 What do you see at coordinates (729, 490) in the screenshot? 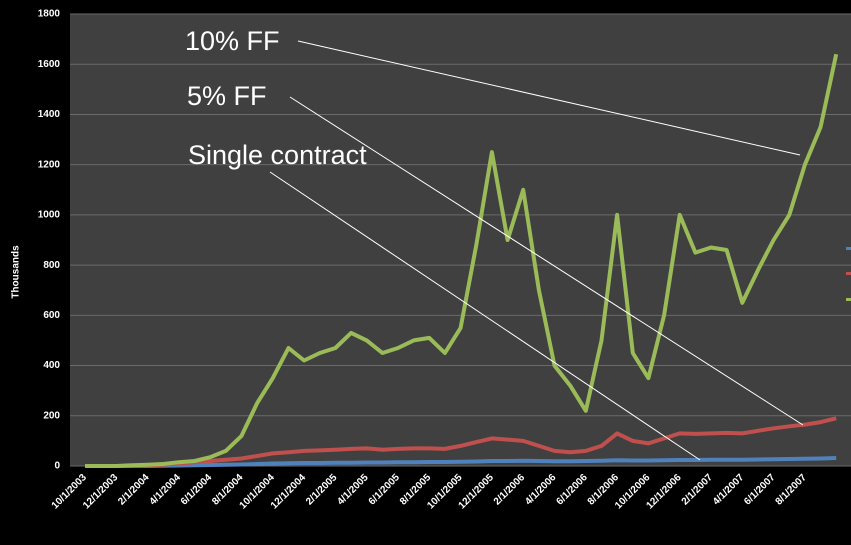
I see `x-tick-label: 4/1/2007` at bounding box center [729, 490].